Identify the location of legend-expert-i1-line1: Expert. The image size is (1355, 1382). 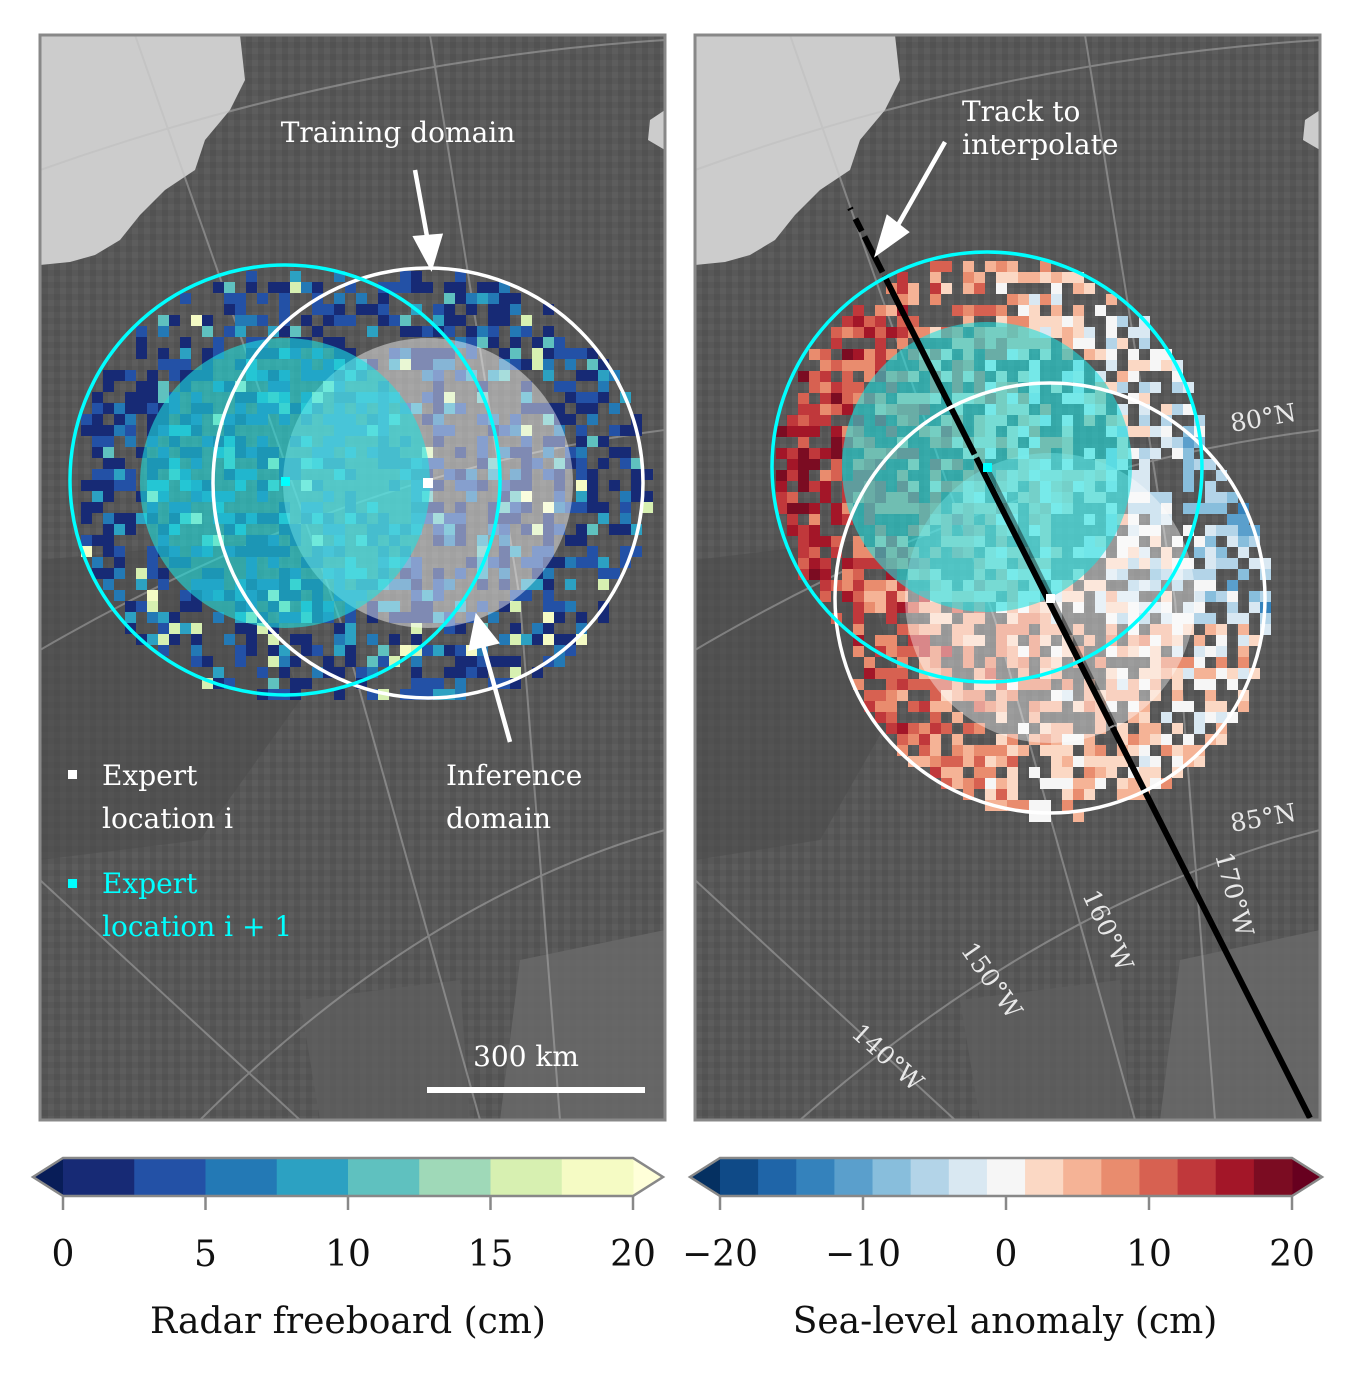
(150, 883).